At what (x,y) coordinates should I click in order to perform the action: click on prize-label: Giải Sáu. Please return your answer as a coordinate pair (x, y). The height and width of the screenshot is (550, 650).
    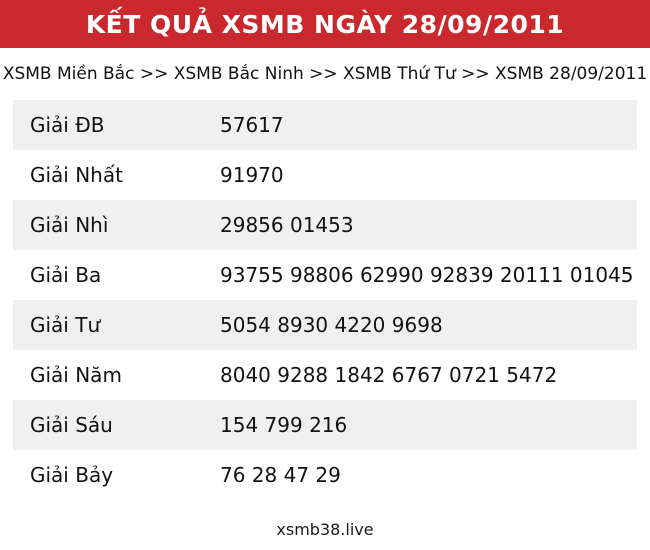
    Looking at the image, I should click on (71, 425).